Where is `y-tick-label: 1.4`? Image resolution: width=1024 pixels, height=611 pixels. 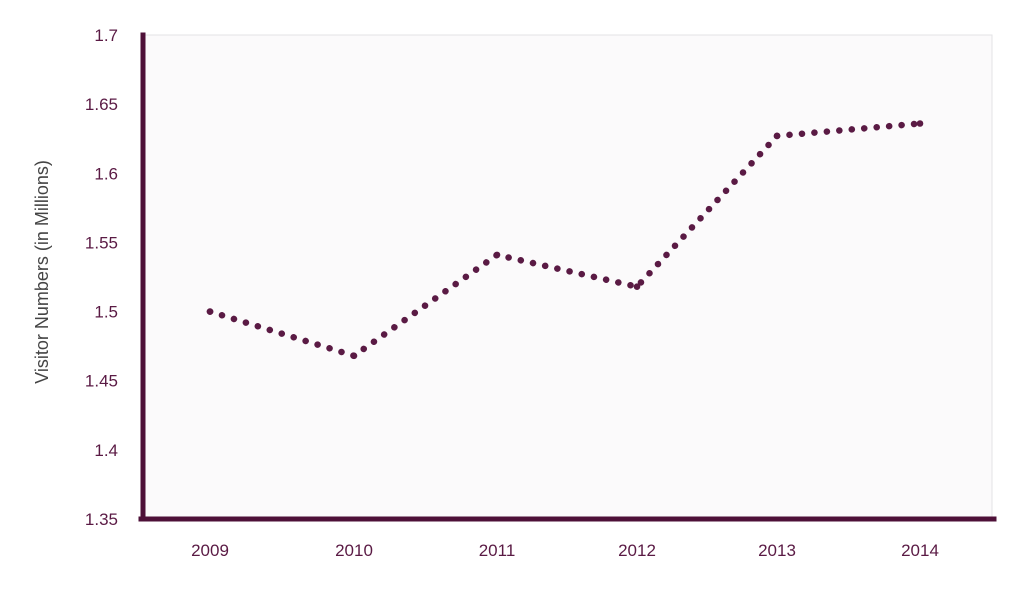 y-tick-label: 1.4 is located at coordinates (106, 450).